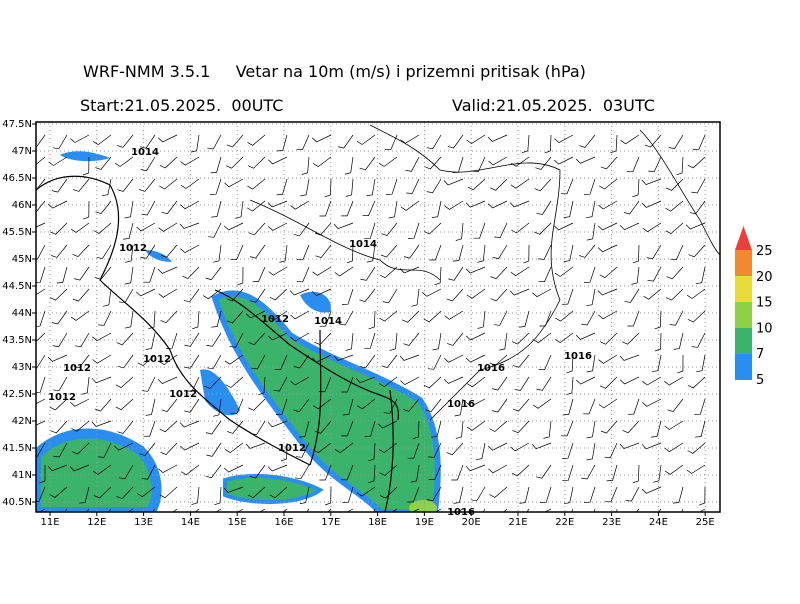 The width and height of the screenshot is (800, 604). Describe the element at coordinates (611, 522) in the screenshot. I see `lon-tick-label: 23E` at that location.